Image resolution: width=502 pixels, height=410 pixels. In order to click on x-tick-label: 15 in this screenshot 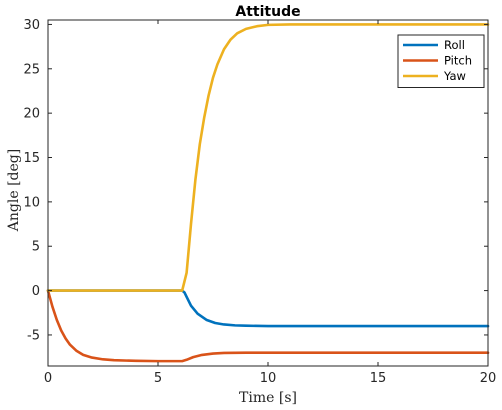, I will do `click(378, 378)`.